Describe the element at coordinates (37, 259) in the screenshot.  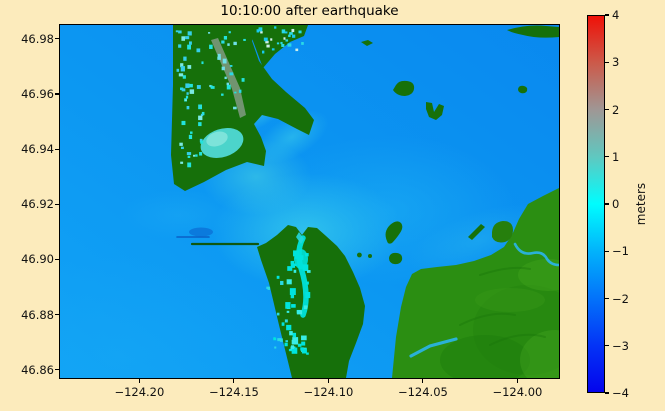
I see `y-tick-label: 46.90` at that location.